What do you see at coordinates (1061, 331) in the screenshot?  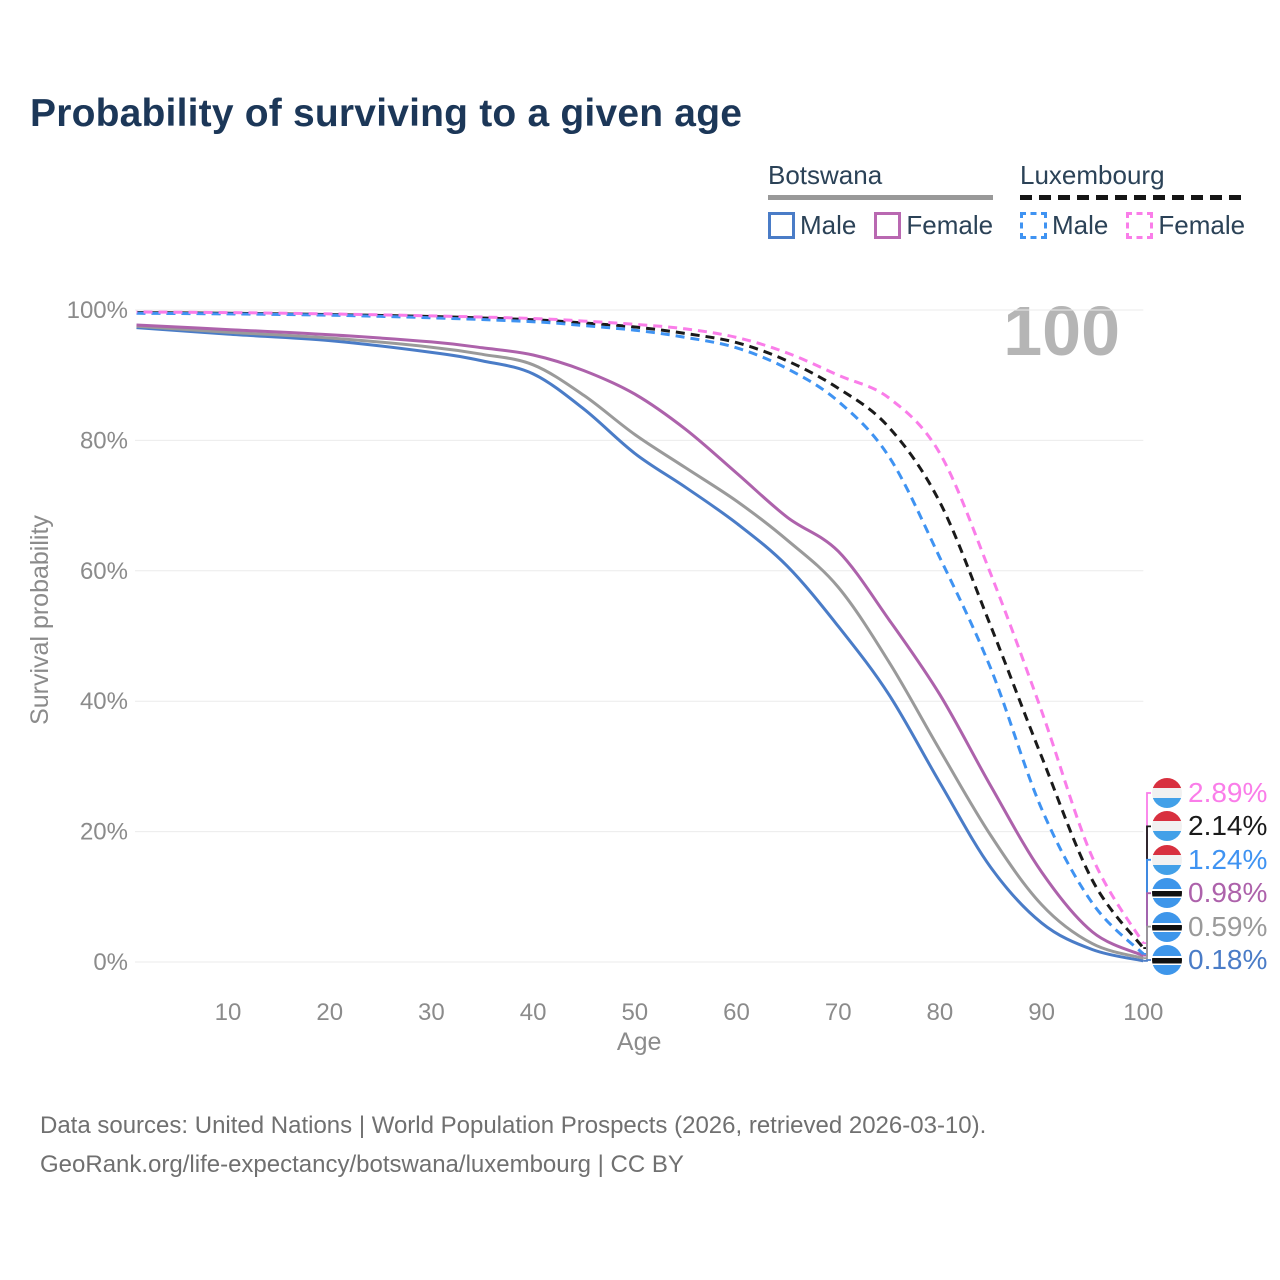 I see `hovered-age-watermark: 100` at bounding box center [1061, 331].